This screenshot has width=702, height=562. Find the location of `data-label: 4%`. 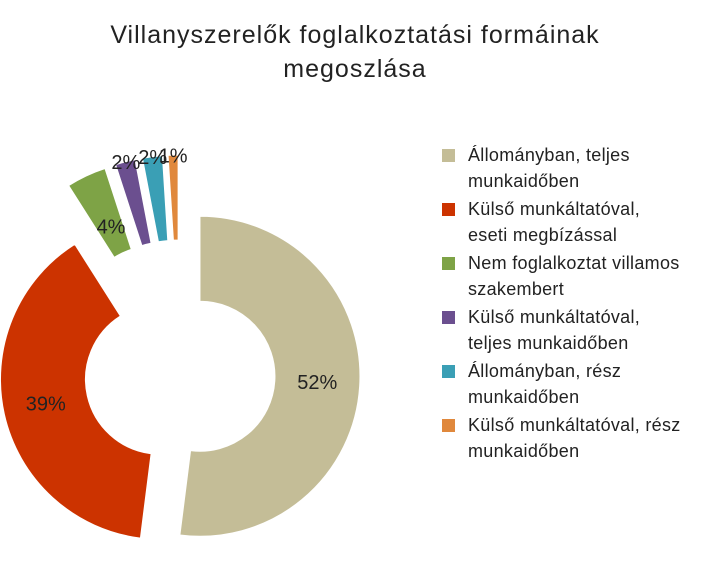

data-label: 4% is located at coordinates (111, 228).